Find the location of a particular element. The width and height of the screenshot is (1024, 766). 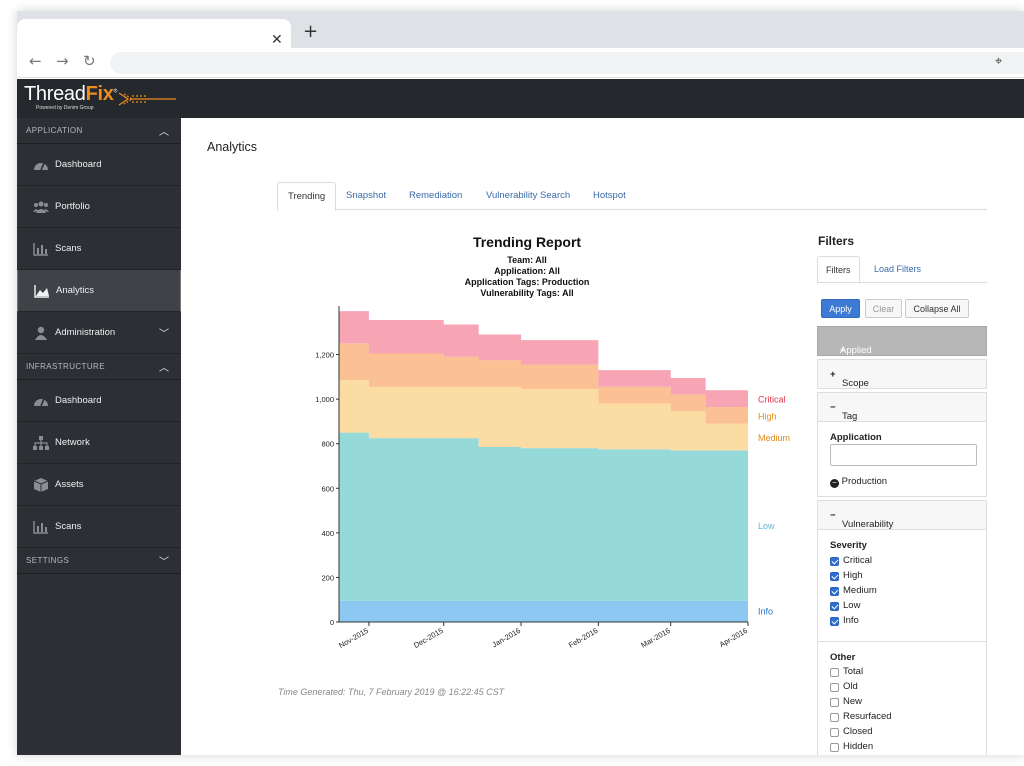

bar-chart-icon is located at coordinates (40, 249).